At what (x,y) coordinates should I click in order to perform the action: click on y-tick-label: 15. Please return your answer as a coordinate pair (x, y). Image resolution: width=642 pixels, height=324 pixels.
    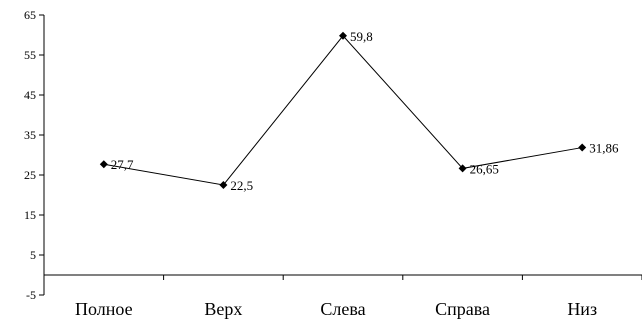
    Looking at the image, I should click on (30, 215).